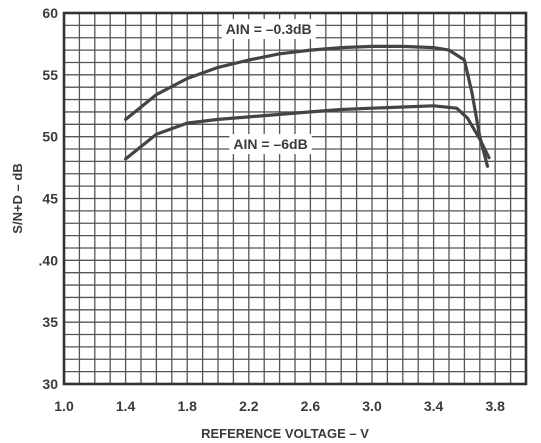  Describe the element at coordinates (285, 433) in the screenshot. I see `x-axis-title: REFERENCE VOLTAGE – V` at that location.